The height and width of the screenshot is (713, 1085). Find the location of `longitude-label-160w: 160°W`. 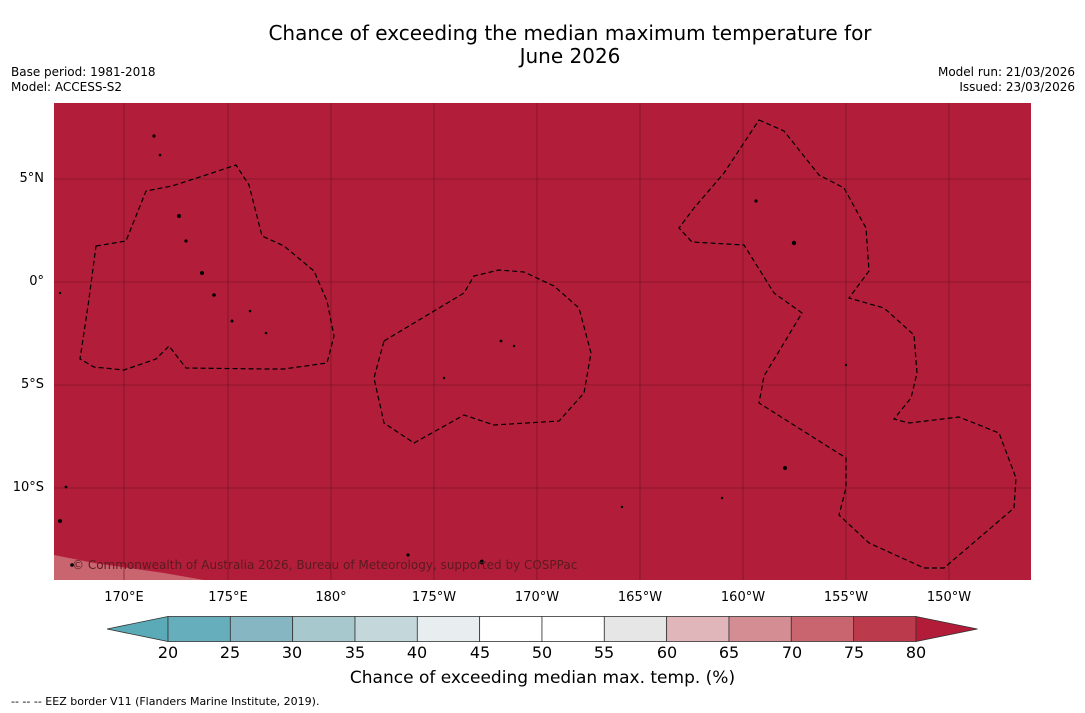

longitude-label-160w: 160°W is located at coordinates (743, 597).